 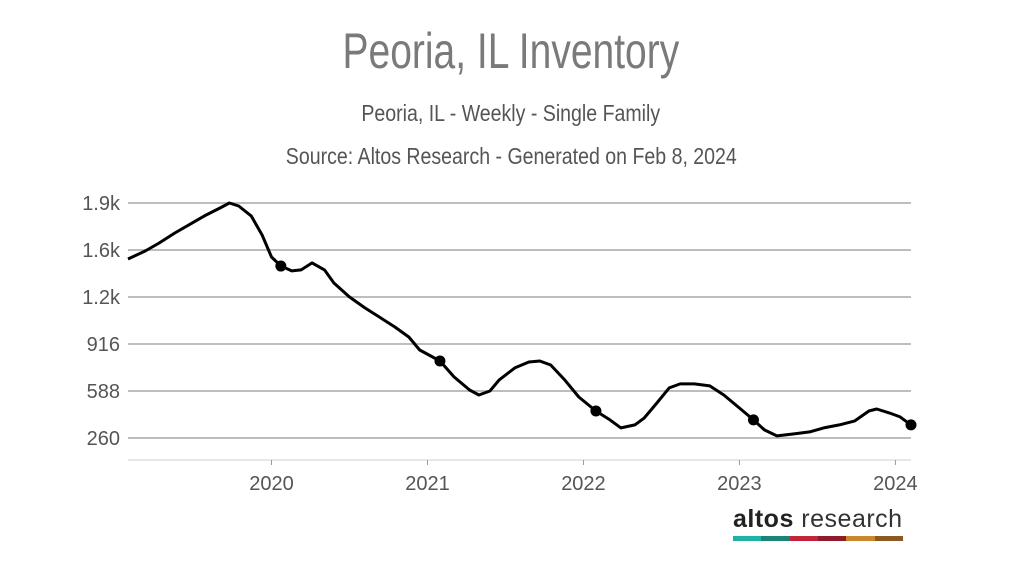 I want to click on x-tick-label: 2022, so click(x=583, y=484).